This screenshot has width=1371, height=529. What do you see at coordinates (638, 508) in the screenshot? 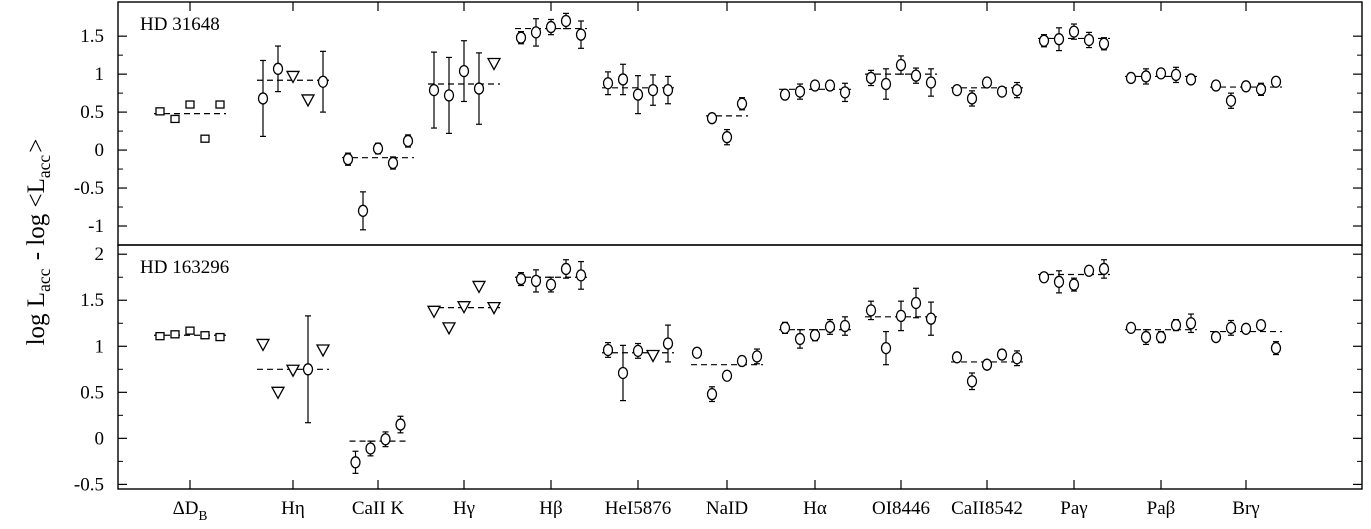
I see `x-tick-label: HeI5876` at bounding box center [638, 508].